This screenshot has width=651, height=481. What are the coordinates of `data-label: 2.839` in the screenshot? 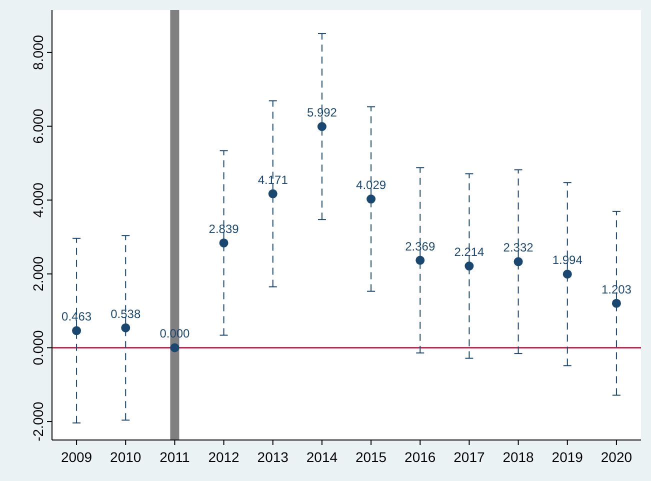 It's located at (224, 229).